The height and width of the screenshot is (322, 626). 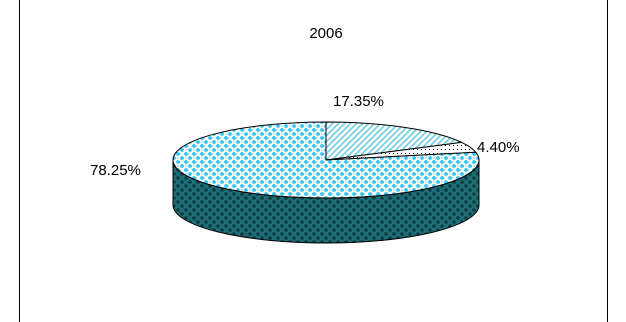 I want to click on slice-label-2: 4.40%, so click(x=498, y=147).